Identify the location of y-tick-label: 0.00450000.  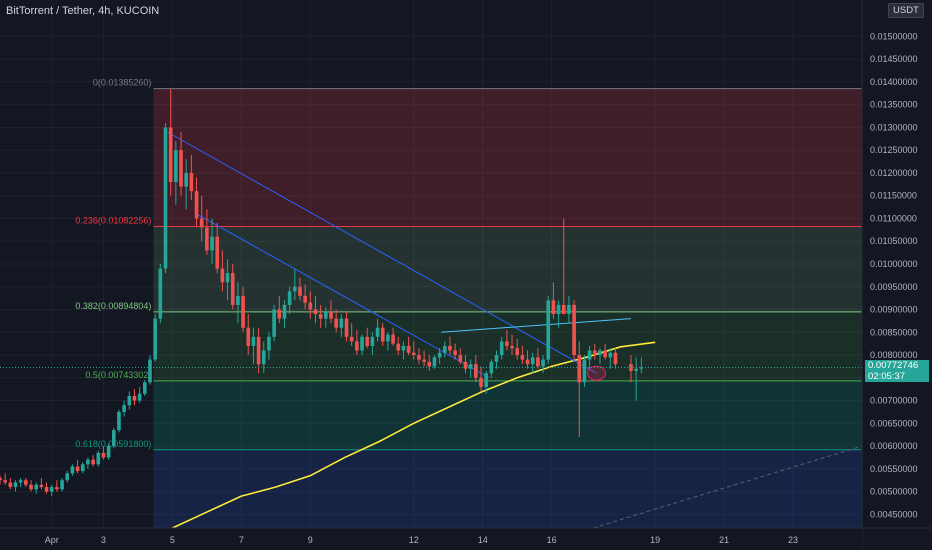
(894, 514).